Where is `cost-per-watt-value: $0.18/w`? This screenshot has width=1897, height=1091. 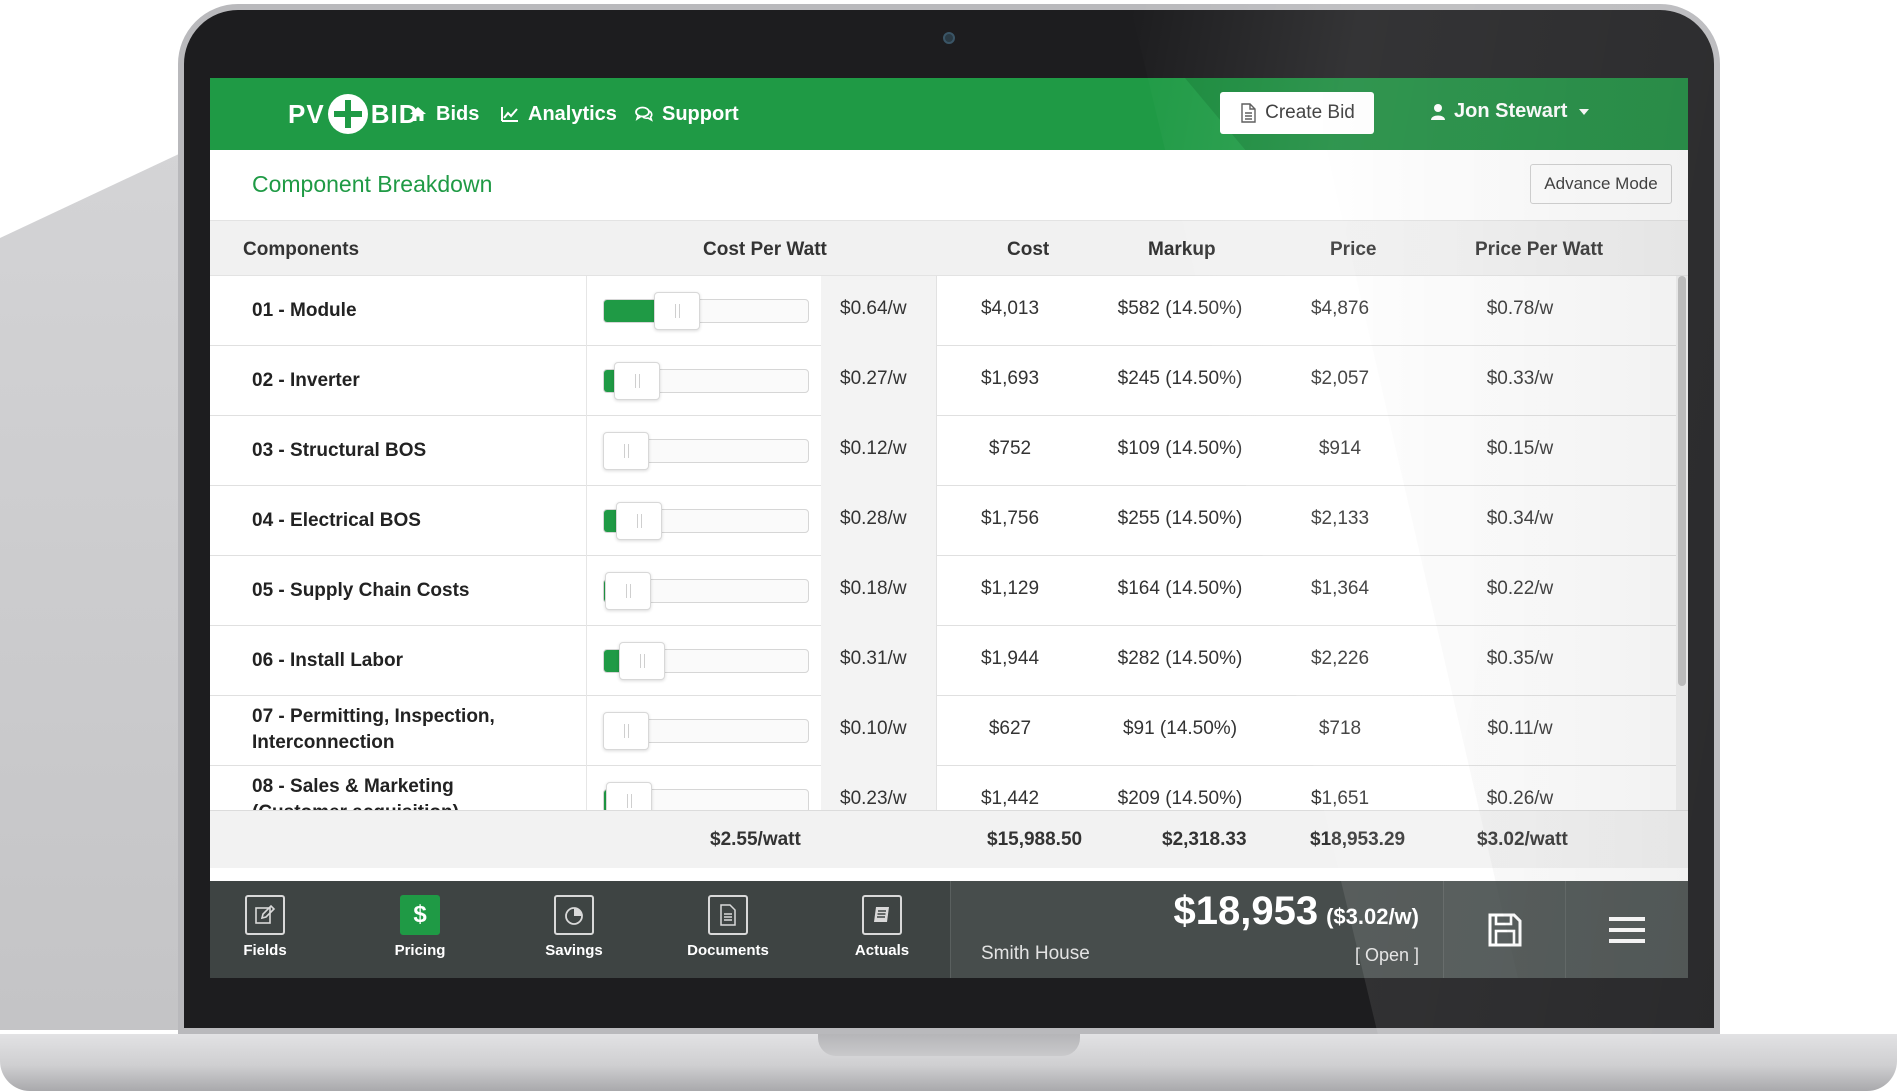
cost-per-watt-value: $0.18/w is located at coordinates (873, 588).